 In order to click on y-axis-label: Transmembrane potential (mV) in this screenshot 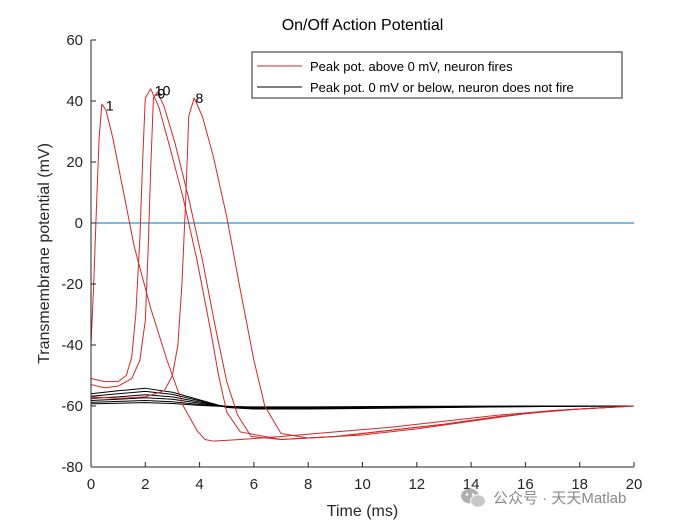, I will do `click(44, 253)`.